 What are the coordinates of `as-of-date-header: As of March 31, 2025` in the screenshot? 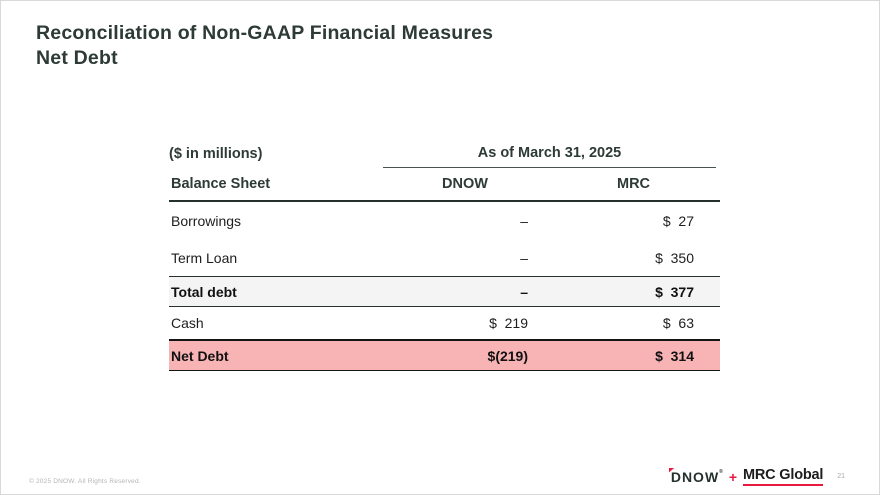 It's located at (549, 154).